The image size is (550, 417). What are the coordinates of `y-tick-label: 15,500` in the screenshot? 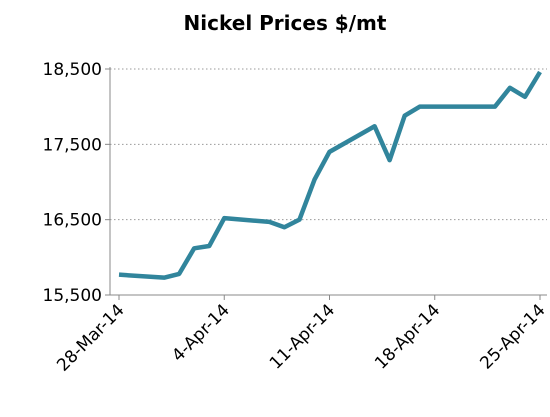 It's located at (72, 296).